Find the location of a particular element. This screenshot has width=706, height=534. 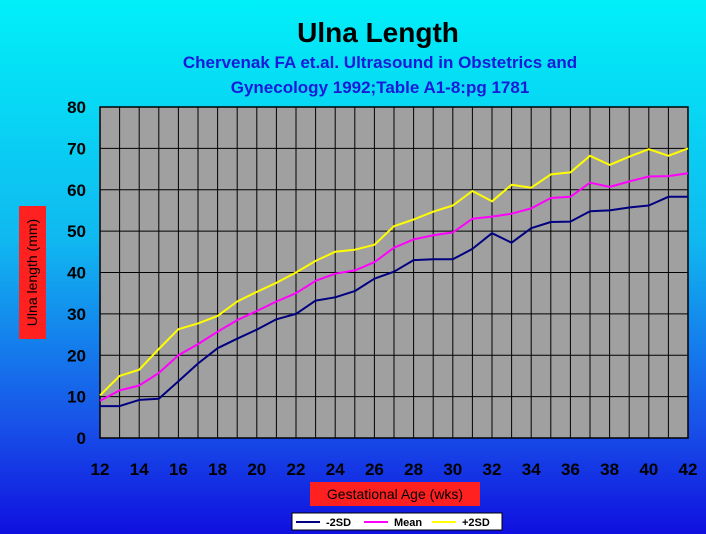

x-tick-label: 30 is located at coordinates (452, 469).